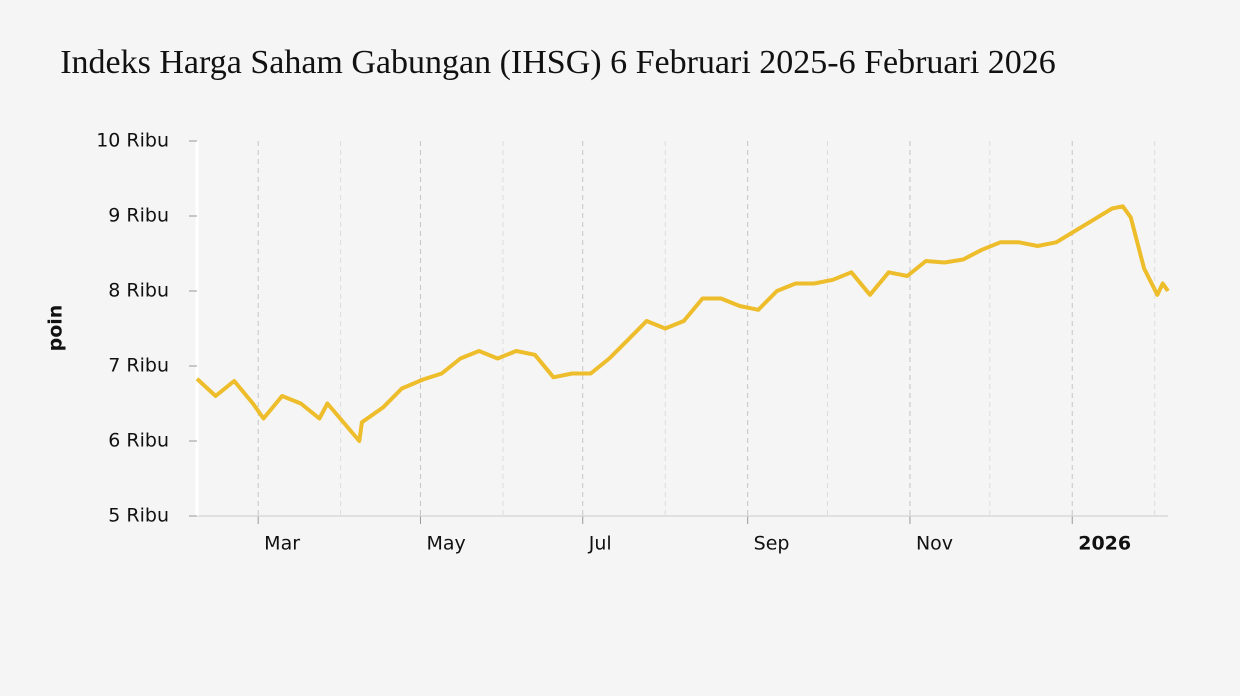 The width and height of the screenshot is (1240, 696). Describe the element at coordinates (282, 544) in the screenshot. I see `x-tick-label: Mar` at that location.